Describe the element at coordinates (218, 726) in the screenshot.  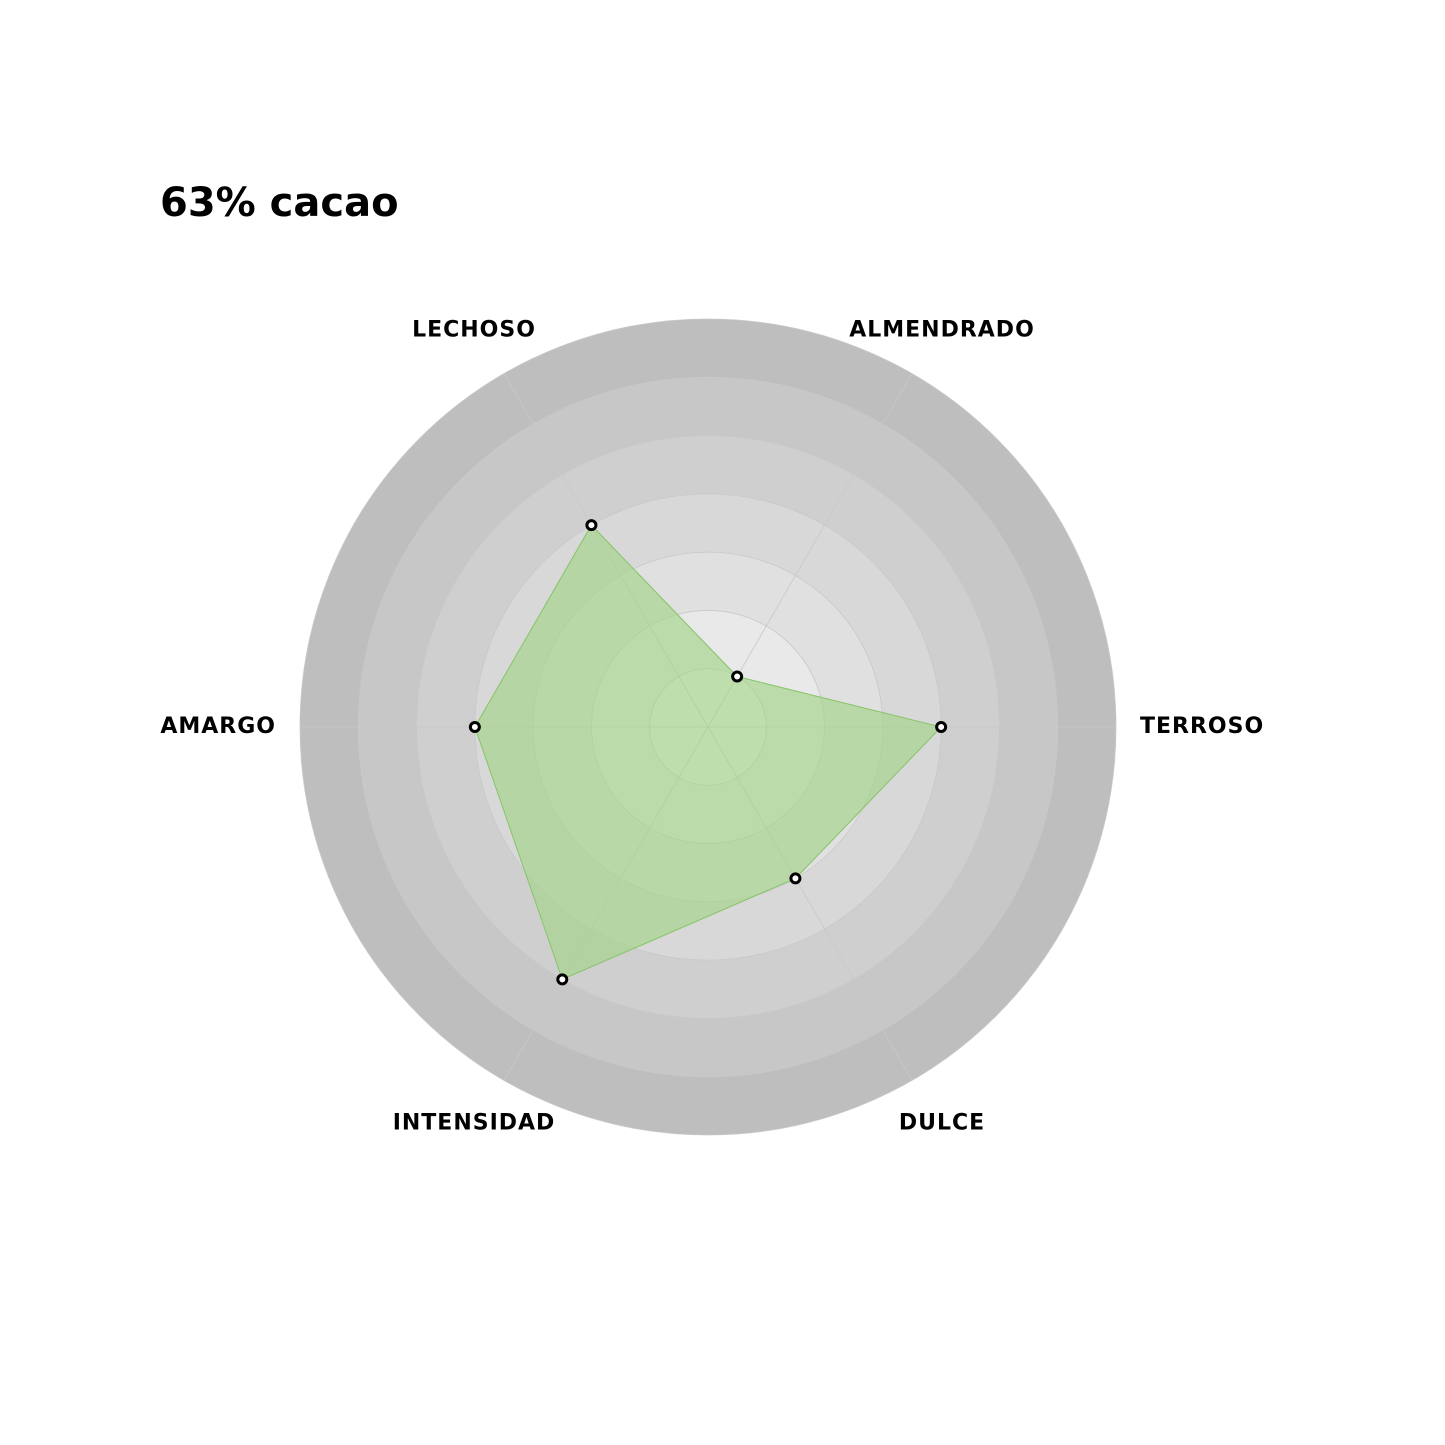
I see `axis-label: AMARGO` at that location.